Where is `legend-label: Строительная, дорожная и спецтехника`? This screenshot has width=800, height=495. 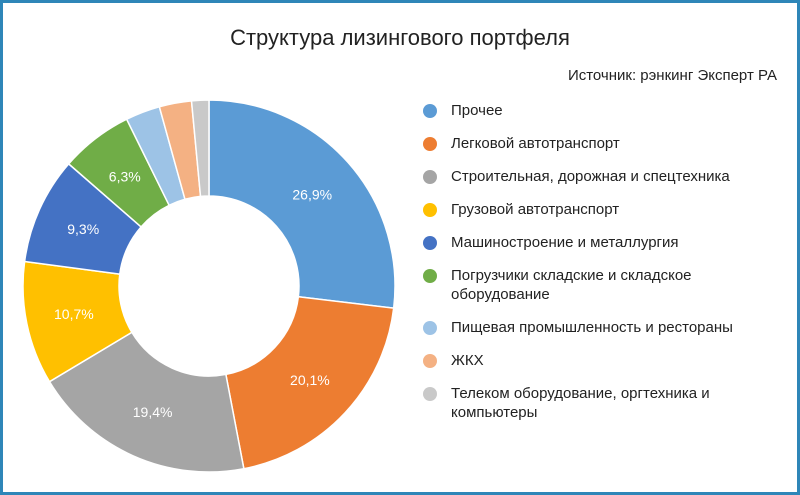
legend-label: Строительная, дорожная и спецтехника is located at coordinates (590, 176).